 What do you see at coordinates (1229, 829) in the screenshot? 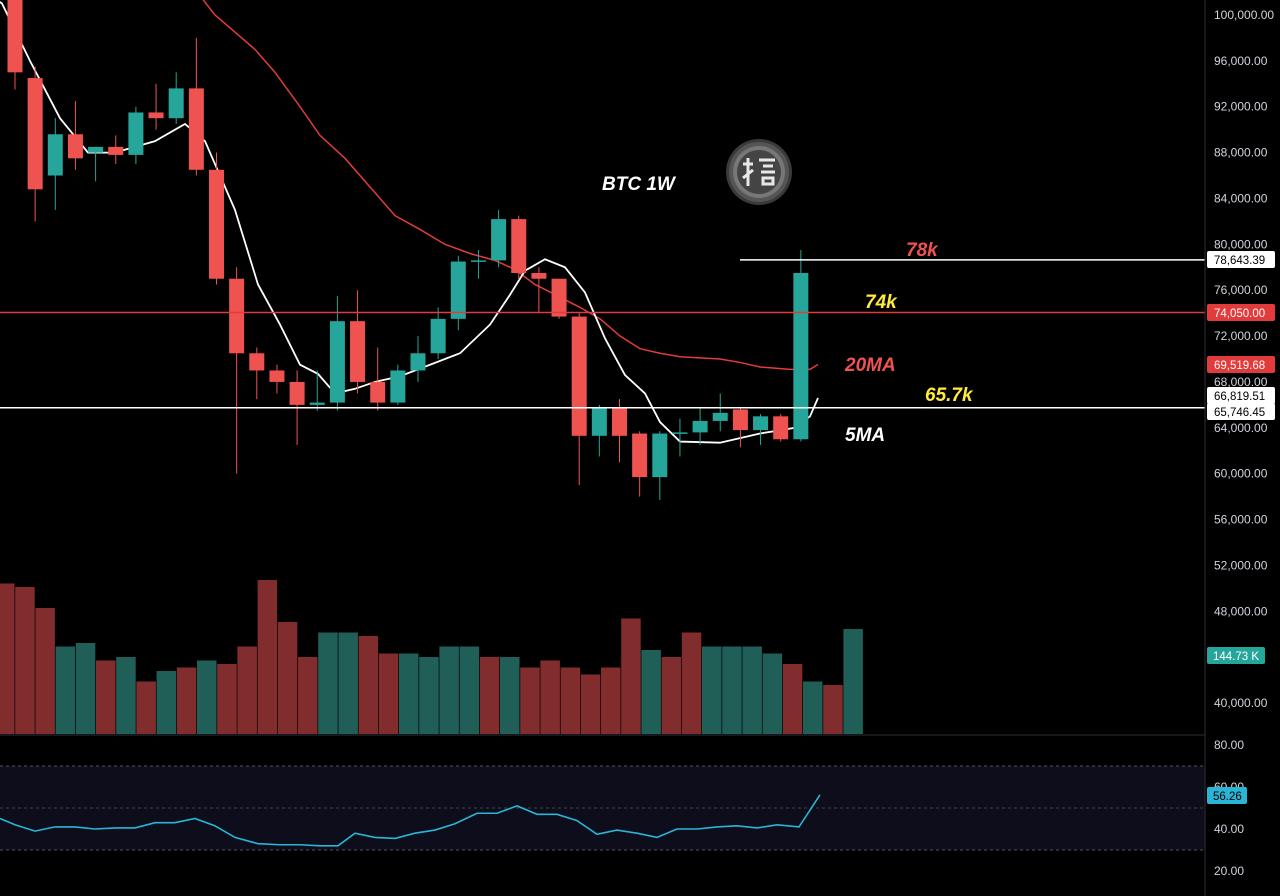
I see `rsi-tick-label: 40.00` at bounding box center [1229, 829].